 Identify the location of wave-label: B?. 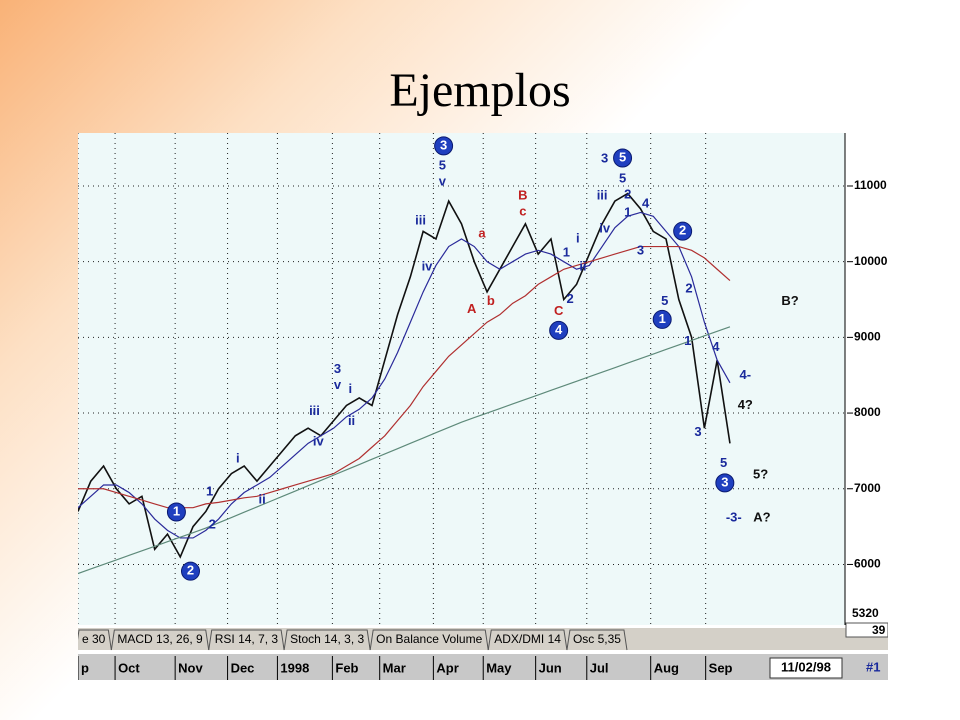
(789, 300).